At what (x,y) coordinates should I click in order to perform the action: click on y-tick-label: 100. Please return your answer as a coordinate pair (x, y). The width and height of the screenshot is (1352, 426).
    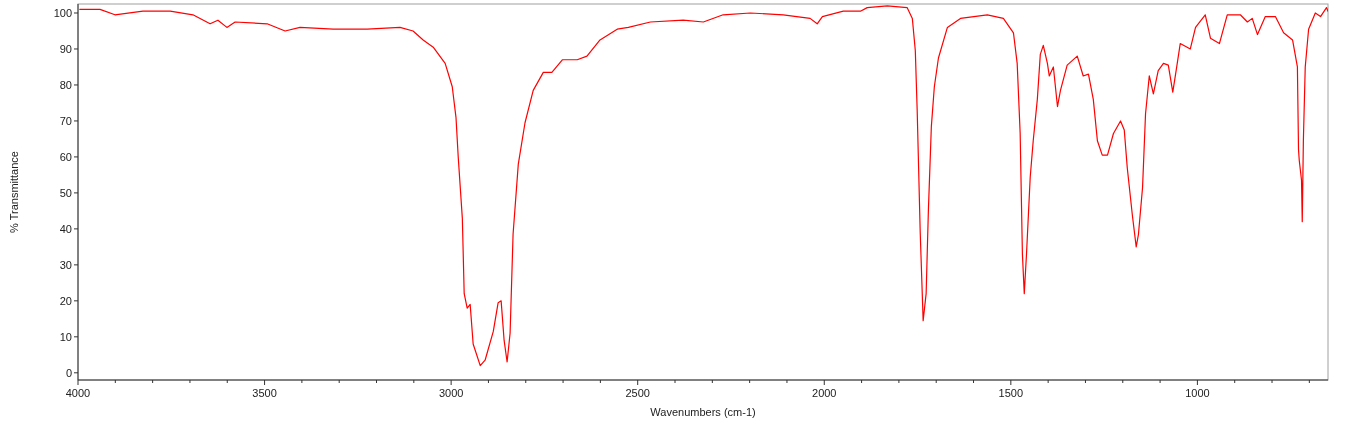
    Looking at the image, I should click on (62, 12).